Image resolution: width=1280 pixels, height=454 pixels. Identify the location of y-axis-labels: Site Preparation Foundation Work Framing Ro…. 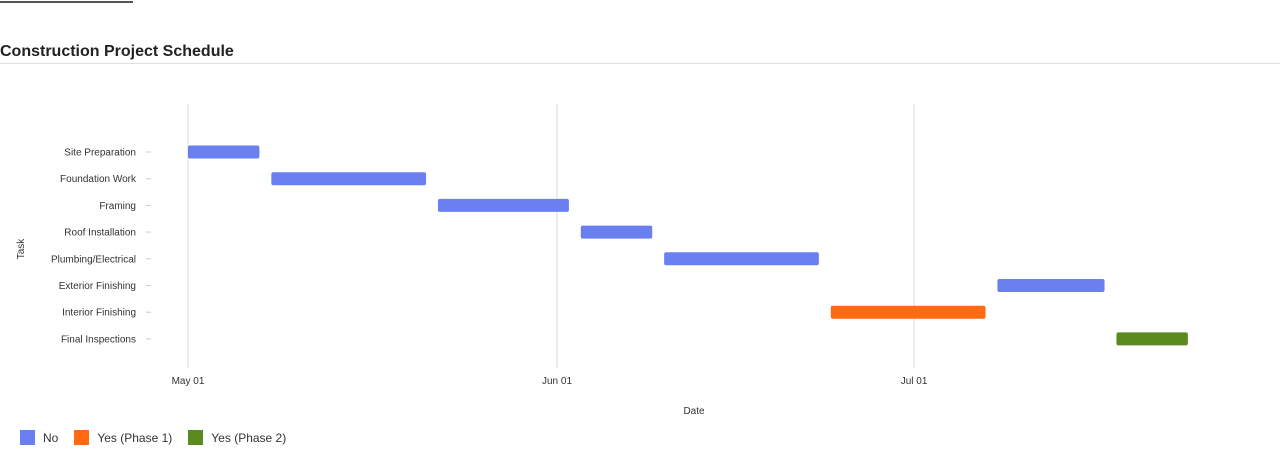
(101, 246).